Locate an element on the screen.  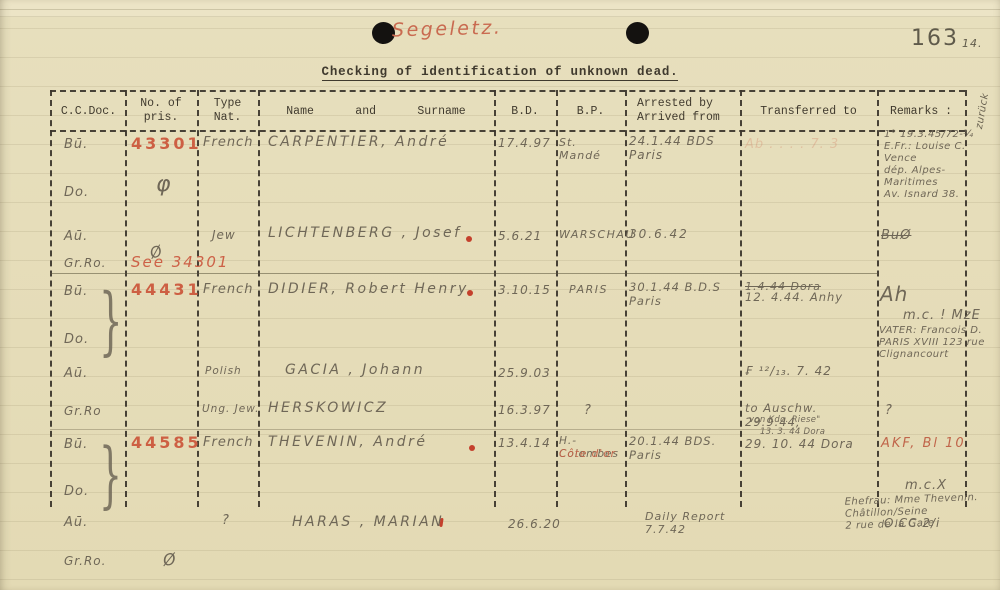
remarks: AKF, Bl 10 is located at coordinates (923, 443).